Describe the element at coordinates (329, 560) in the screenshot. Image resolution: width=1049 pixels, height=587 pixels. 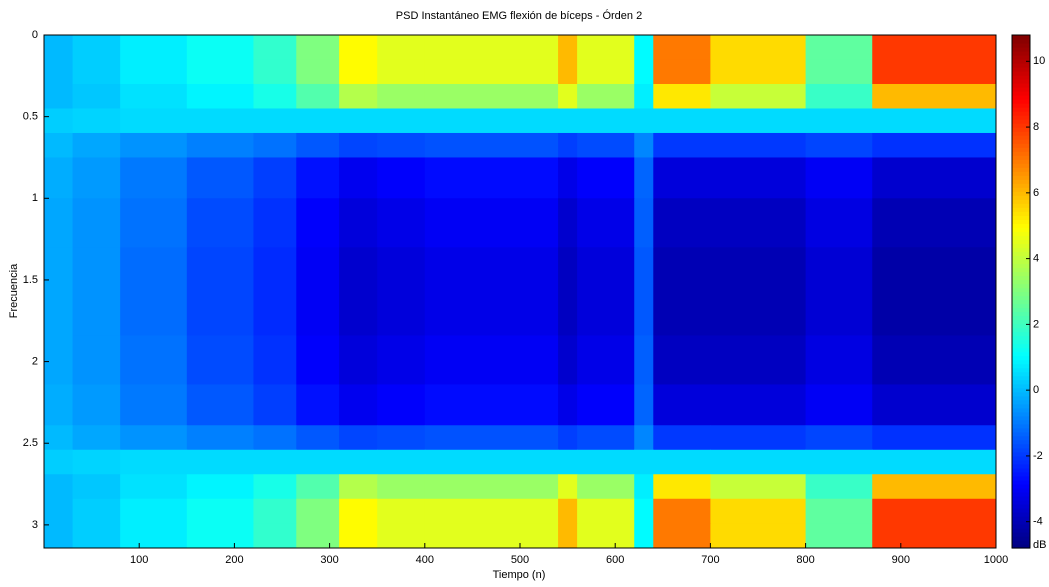
I see `x-tick-label: 300` at that location.